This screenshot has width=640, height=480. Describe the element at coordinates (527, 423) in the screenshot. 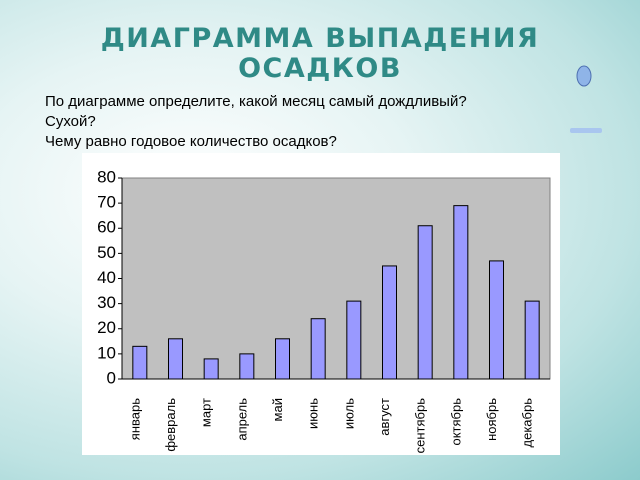

I see `x-tick-label: декабрь` at that location.